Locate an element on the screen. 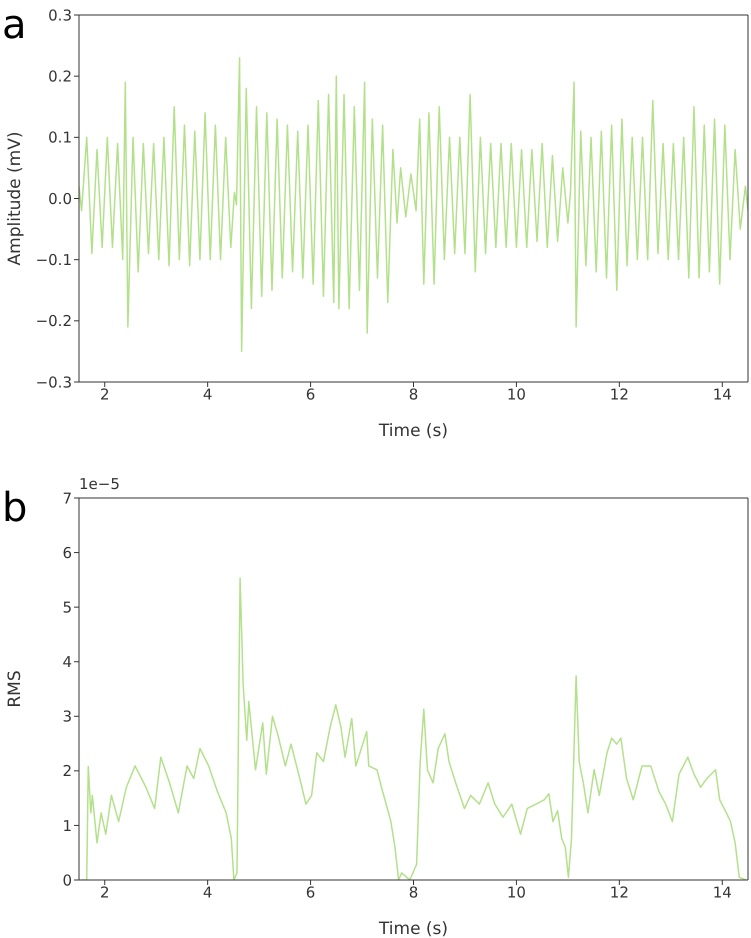 The image size is (751, 938). y-tick-label: 0.1 is located at coordinates (60, 137).